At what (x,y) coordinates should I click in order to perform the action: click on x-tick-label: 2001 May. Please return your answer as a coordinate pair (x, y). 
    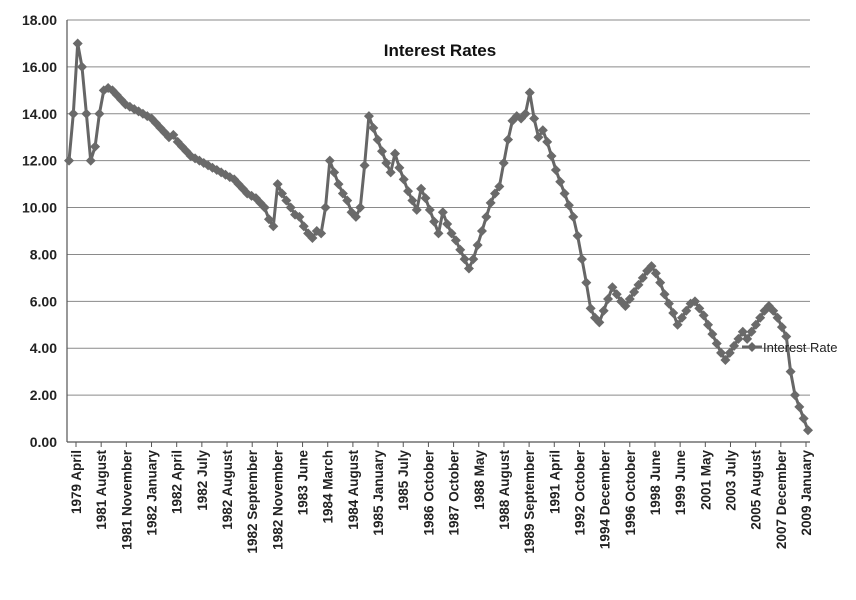
    Looking at the image, I should click on (705, 480).